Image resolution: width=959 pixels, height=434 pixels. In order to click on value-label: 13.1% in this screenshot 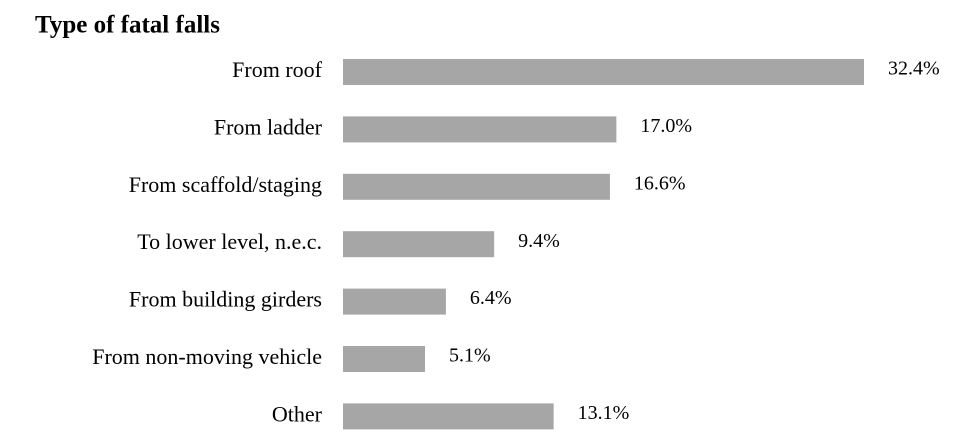, I will do `click(604, 413)`.